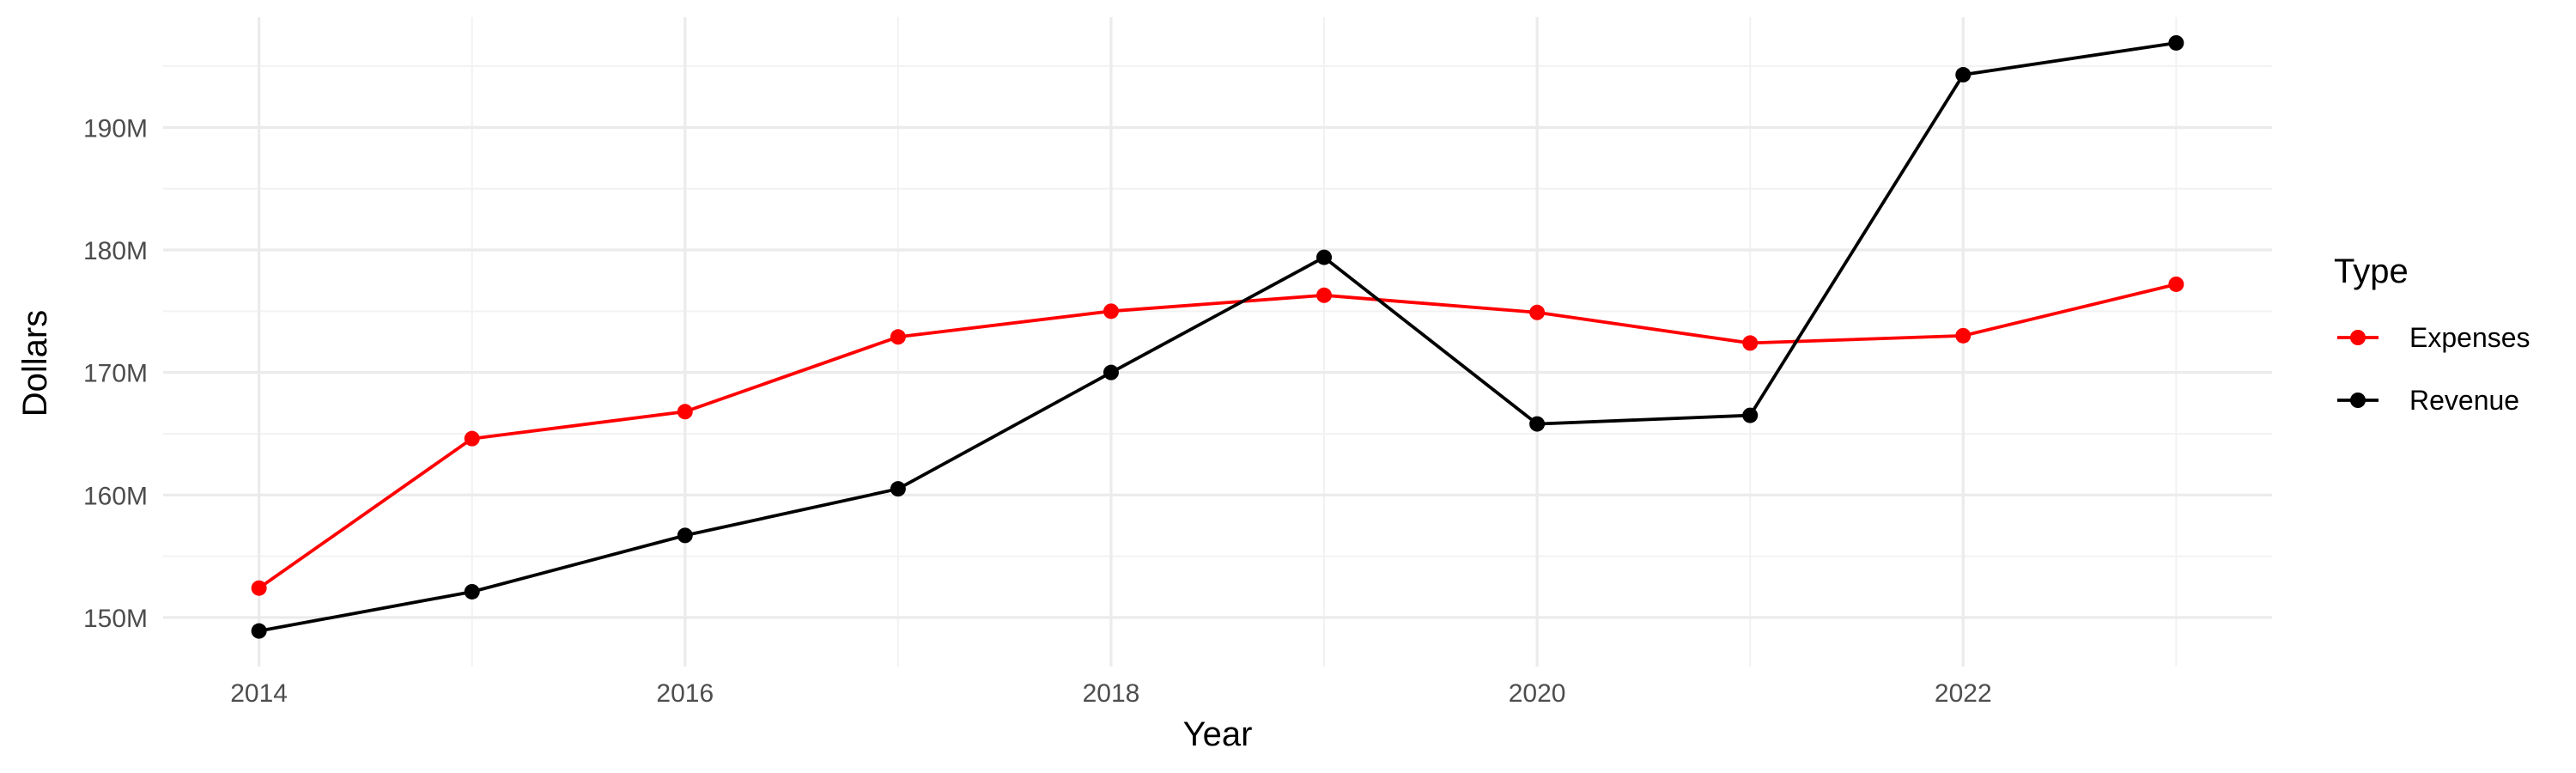 Image resolution: width=2576 pixels, height=773 pixels. I want to click on legend: Type Expenses Revenue, so click(2432, 334).